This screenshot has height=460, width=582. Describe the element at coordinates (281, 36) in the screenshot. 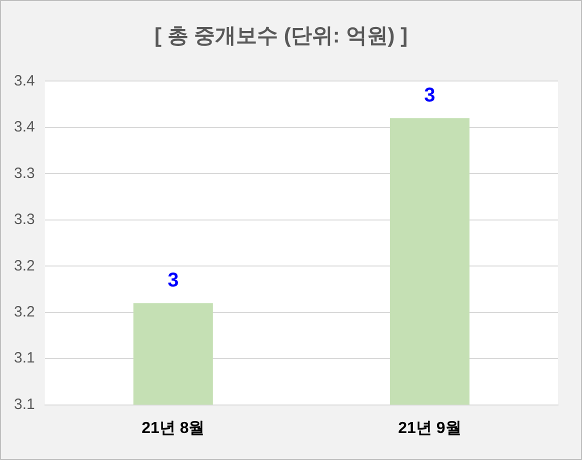

I see `chart-title: [ 총 중개보수 (단위: 억원) ]` at that location.